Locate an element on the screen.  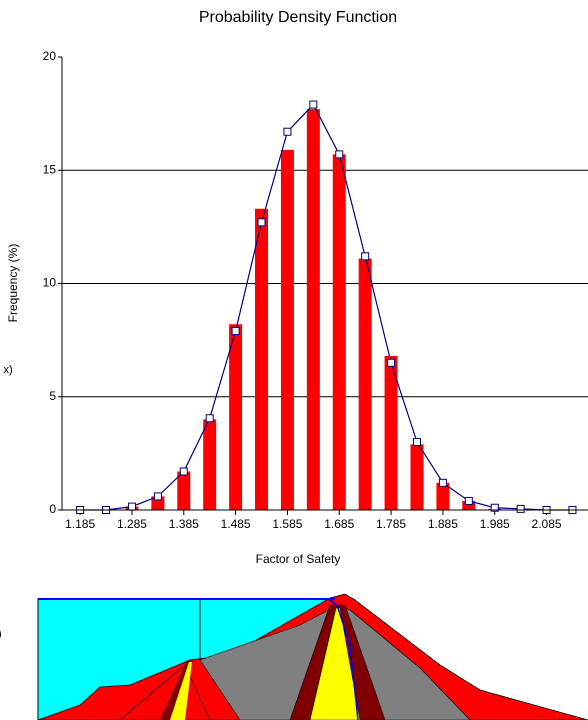
x-tick-label: 1.485 is located at coordinates (236, 524).